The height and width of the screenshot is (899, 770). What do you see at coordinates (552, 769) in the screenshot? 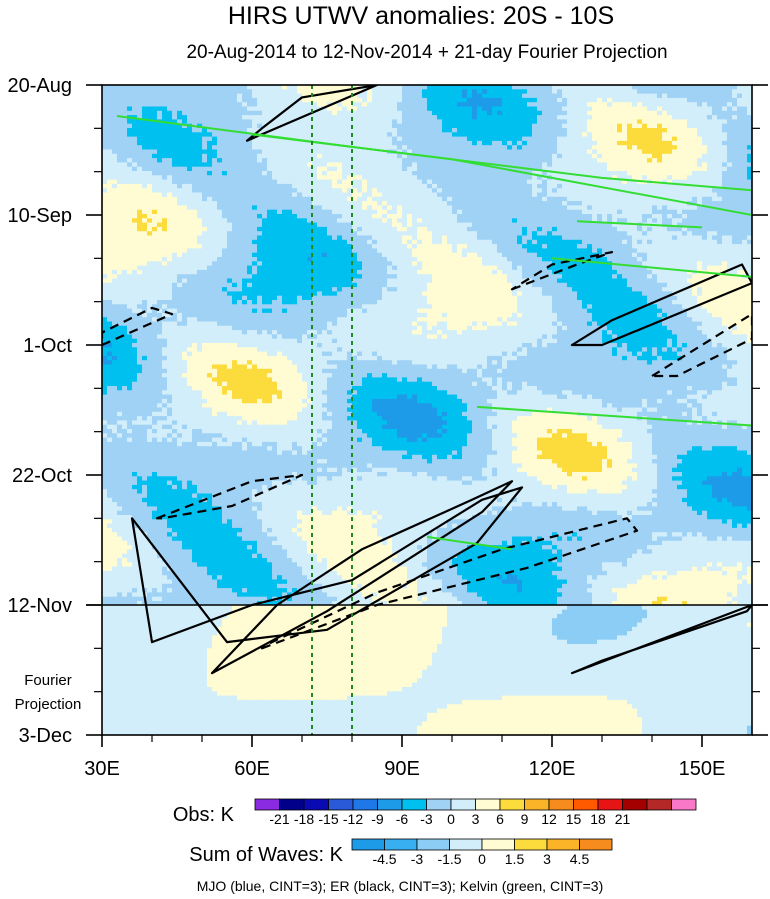
I see `x-tick-label: 120E` at bounding box center [552, 769].